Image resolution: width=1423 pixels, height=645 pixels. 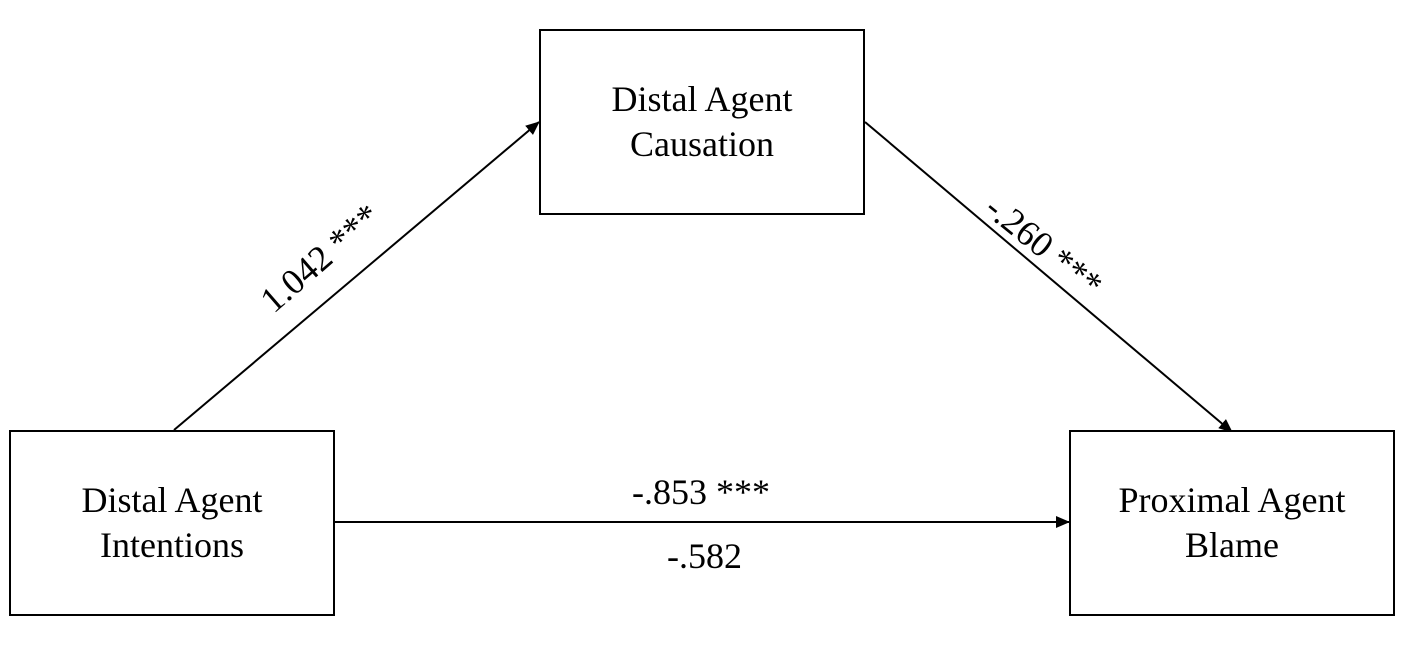 I want to click on predictor-label-line2: Intentions, so click(x=172, y=545).